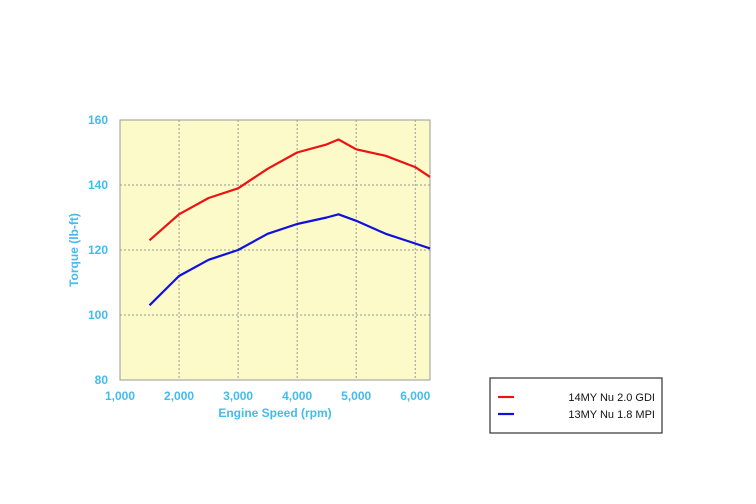 The height and width of the screenshot is (504, 756). I want to click on y-axis-title: Torque (lb-ft), so click(74, 250).